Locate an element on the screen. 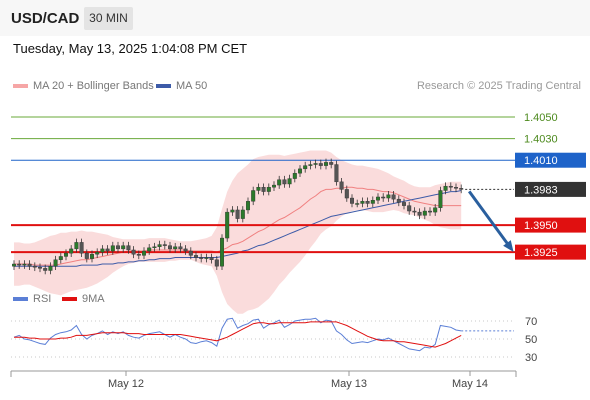  x-tick-label: May 14 is located at coordinates (470, 384).